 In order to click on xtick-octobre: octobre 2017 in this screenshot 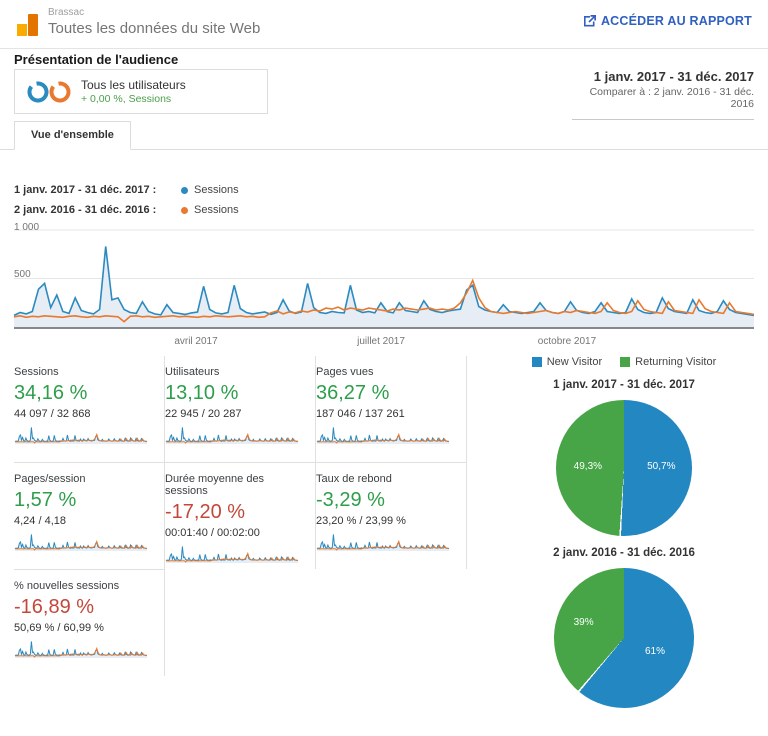, I will do `click(567, 341)`.